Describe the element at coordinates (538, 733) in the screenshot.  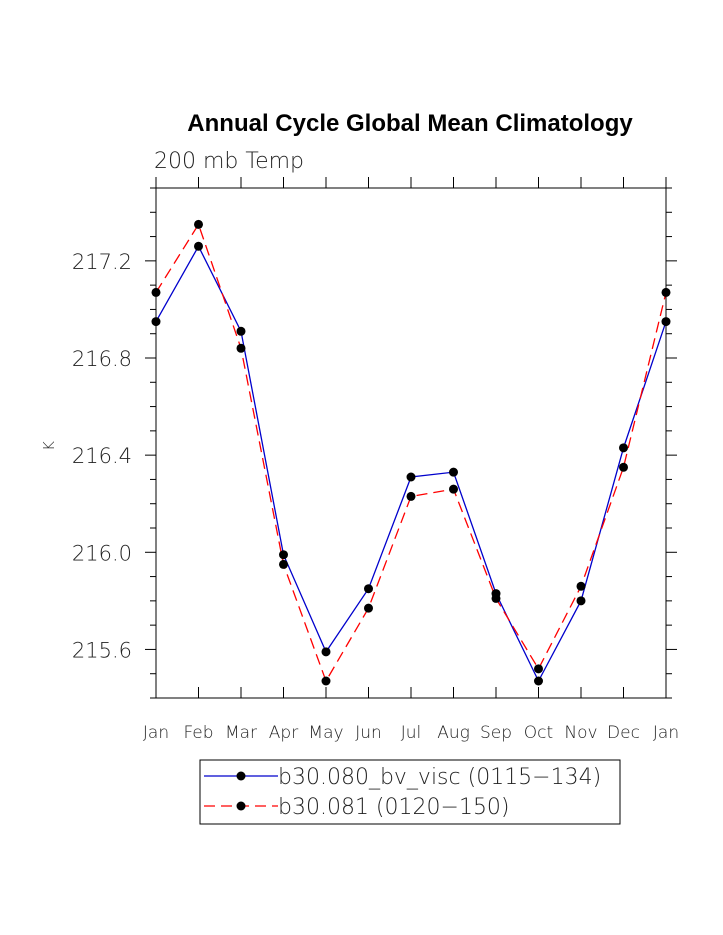
I see `x-tick-label: Oct` at that location.